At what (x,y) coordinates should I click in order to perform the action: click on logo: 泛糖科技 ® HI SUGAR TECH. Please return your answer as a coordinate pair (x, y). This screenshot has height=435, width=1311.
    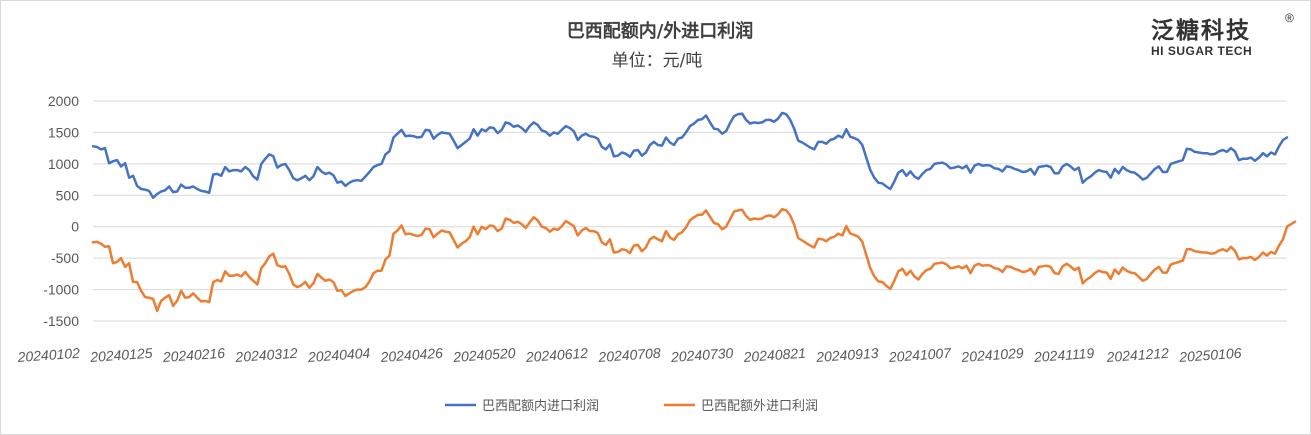
    Looking at the image, I should click on (1222, 34).